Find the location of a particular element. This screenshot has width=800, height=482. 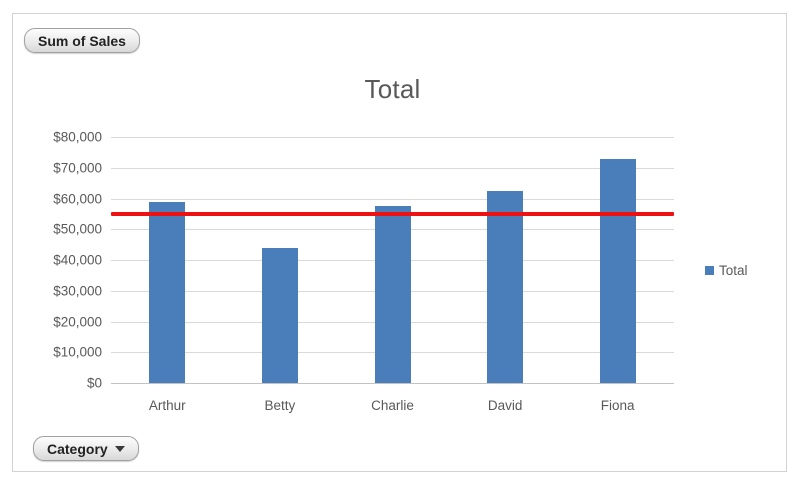

legend-label: Total is located at coordinates (733, 270).